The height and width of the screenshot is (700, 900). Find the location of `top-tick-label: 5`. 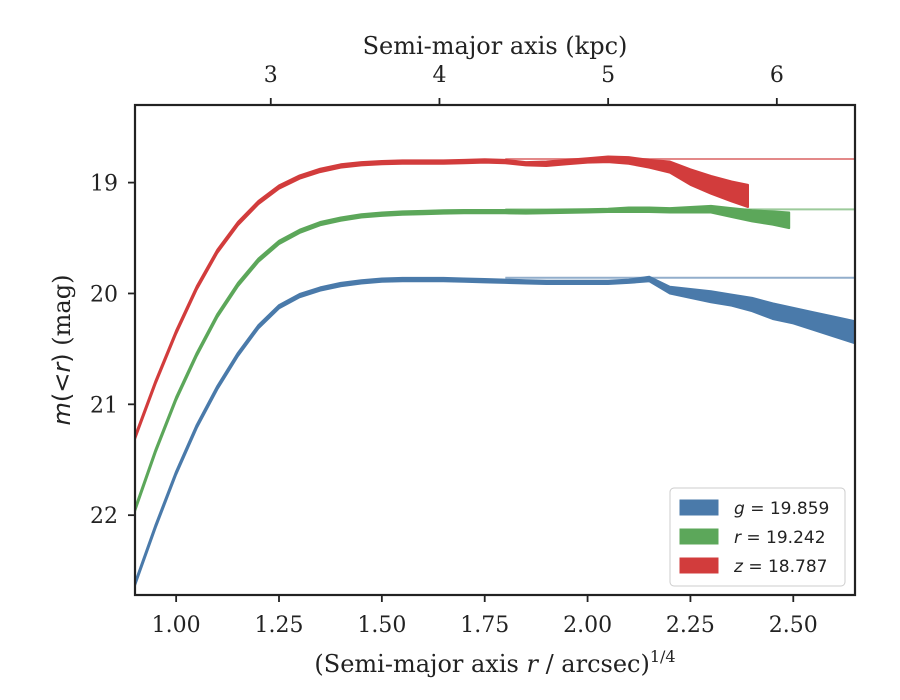

top-tick-label: 5 is located at coordinates (608, 75).